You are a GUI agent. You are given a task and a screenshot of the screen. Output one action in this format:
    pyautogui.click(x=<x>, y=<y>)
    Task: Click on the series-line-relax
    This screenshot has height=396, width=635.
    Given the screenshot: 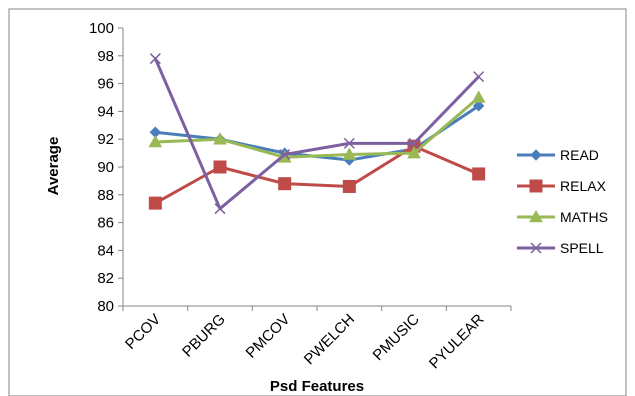 What is the action you would take?
    pyautogui.click(x=317, y=174)
    